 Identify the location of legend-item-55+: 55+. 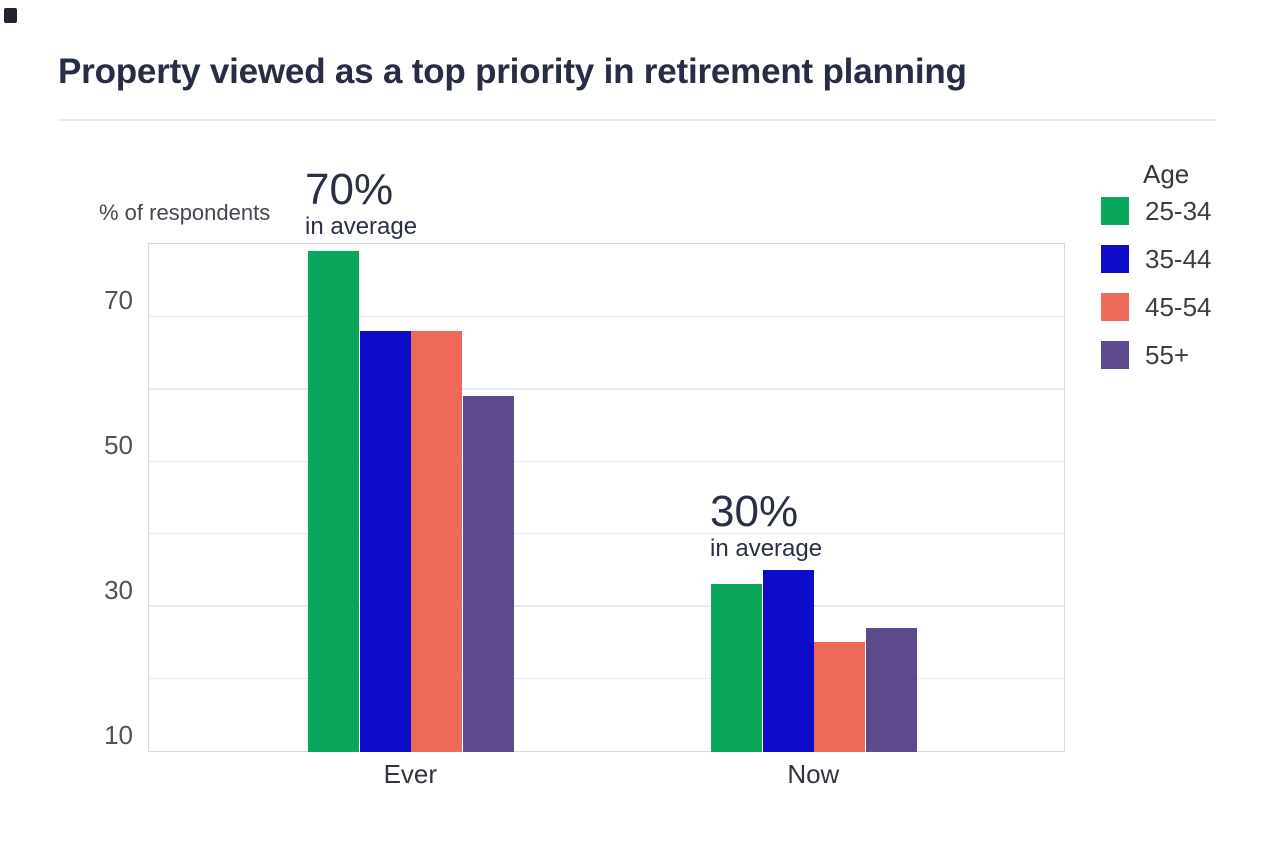
(1156, 354).